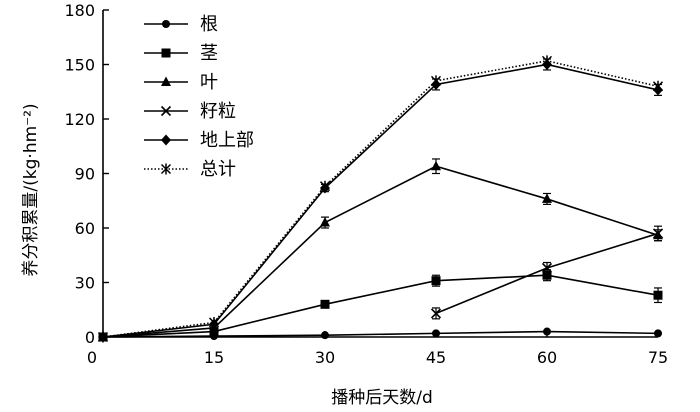  I want to click on legend-item-1: 茎, so click(181, 53).